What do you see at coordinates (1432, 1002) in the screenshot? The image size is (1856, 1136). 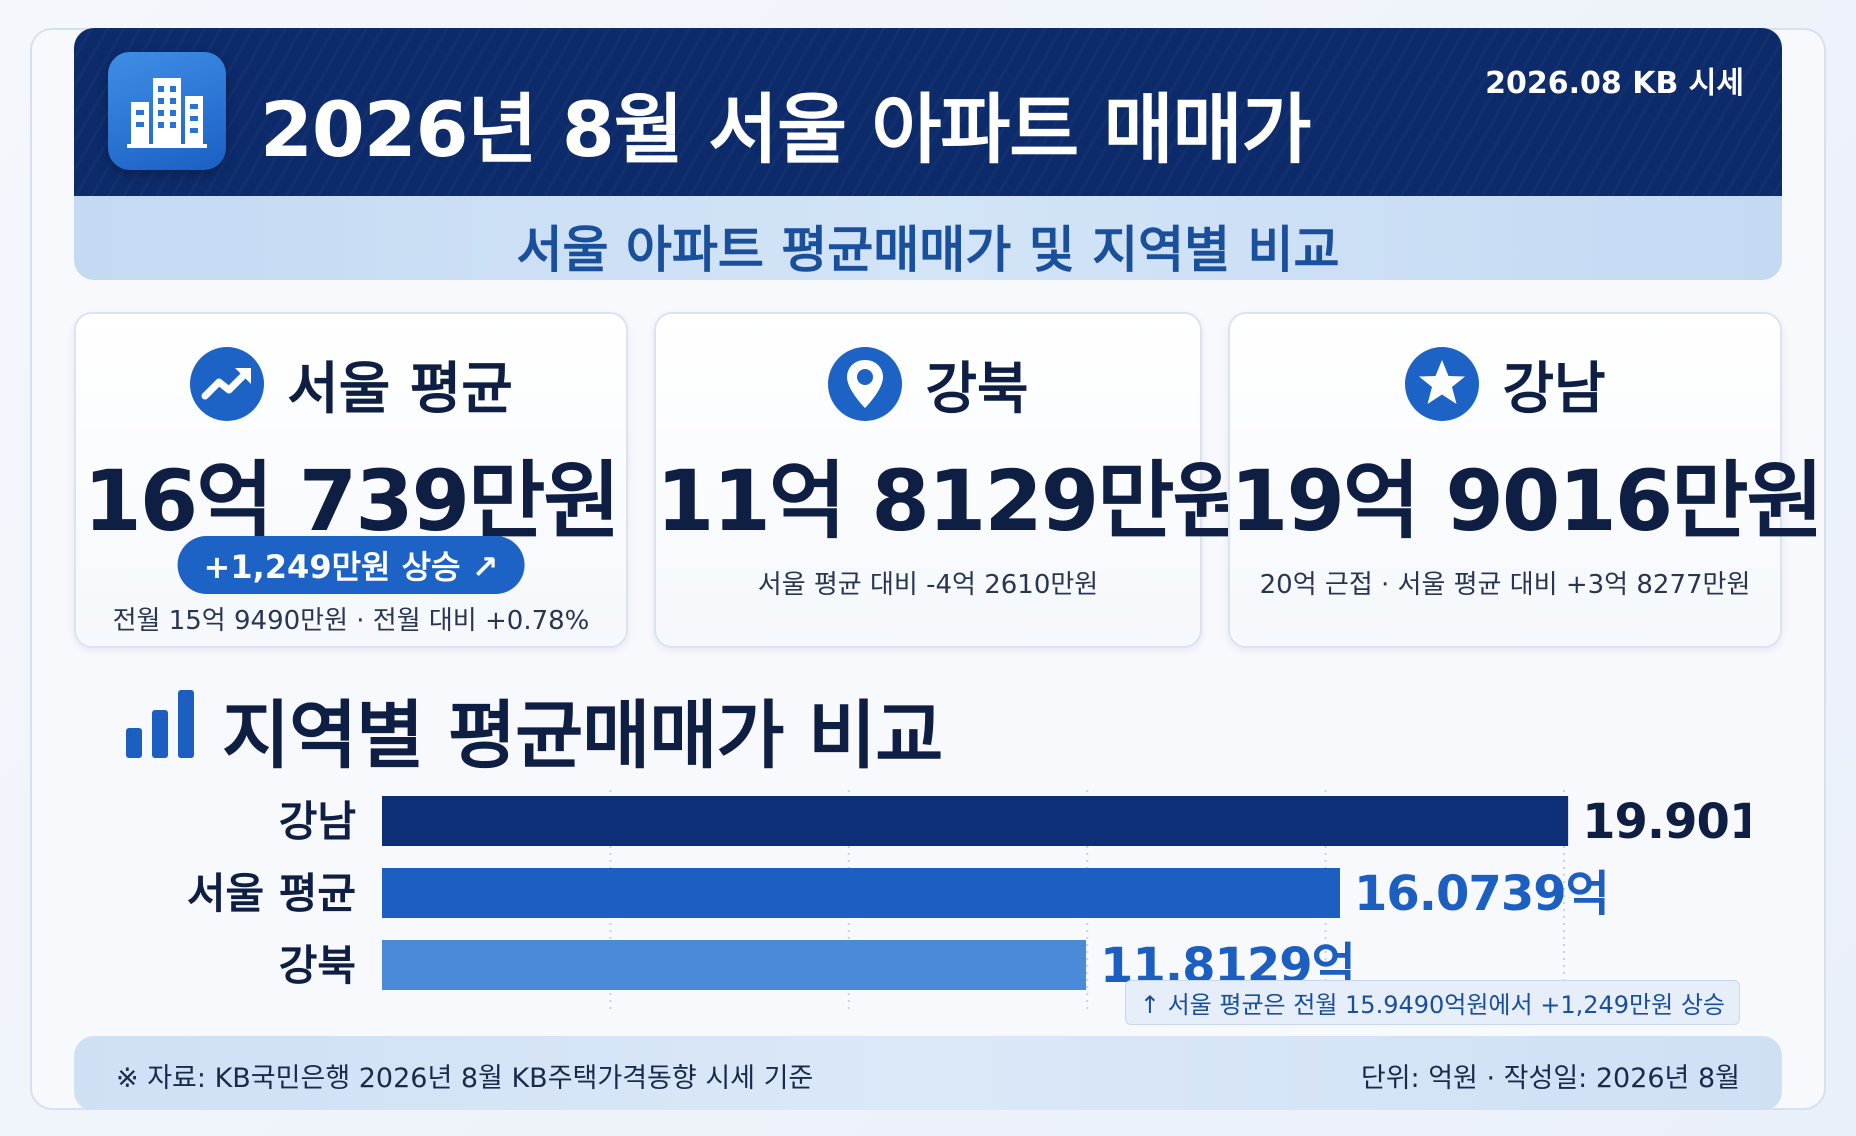 I see `chart-note: ↑ 서울 평균은 전월 15.9490억원에서 +1,249만원 상승` at bounding box center [1432, 1002].